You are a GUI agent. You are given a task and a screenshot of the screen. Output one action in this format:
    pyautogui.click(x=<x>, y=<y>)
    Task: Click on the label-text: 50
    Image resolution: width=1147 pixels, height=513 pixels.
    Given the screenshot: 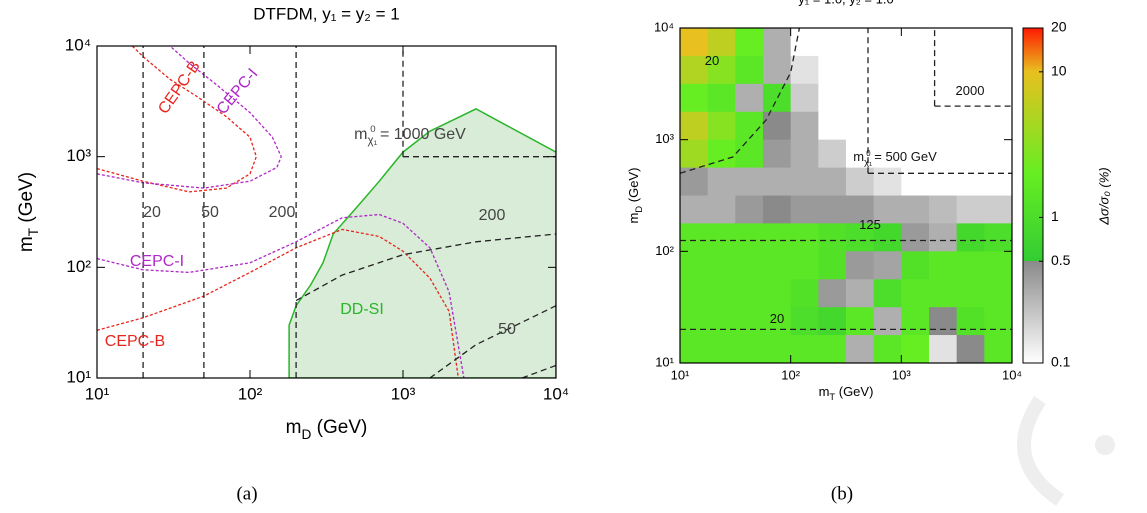 What is the action you would take?
    pyautogui.click(x=210, y=212)
    